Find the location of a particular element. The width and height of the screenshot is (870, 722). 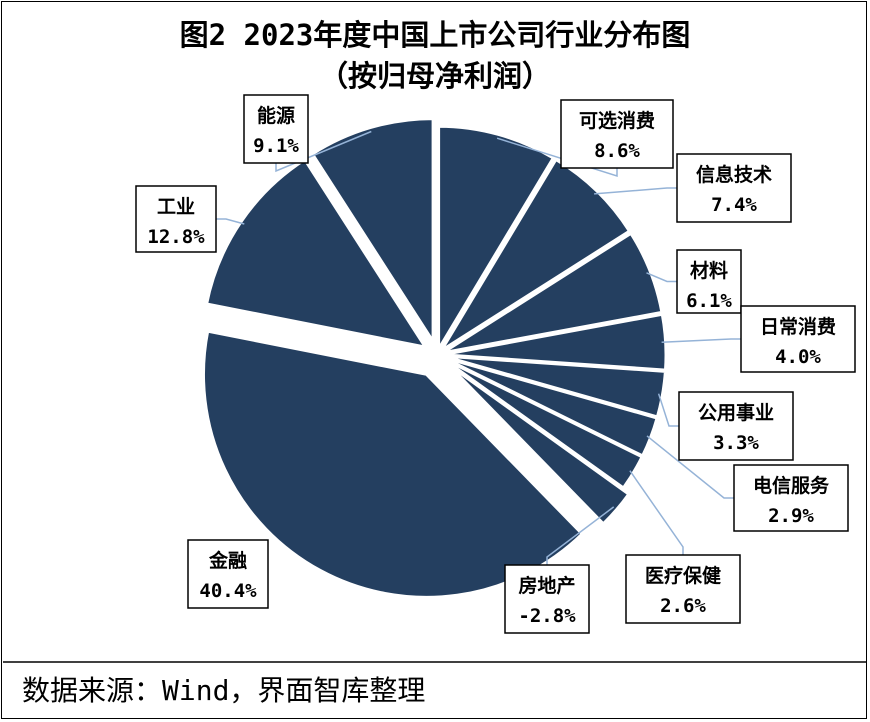

slice-label-name: 金融 is located at coordinates (227, 560).